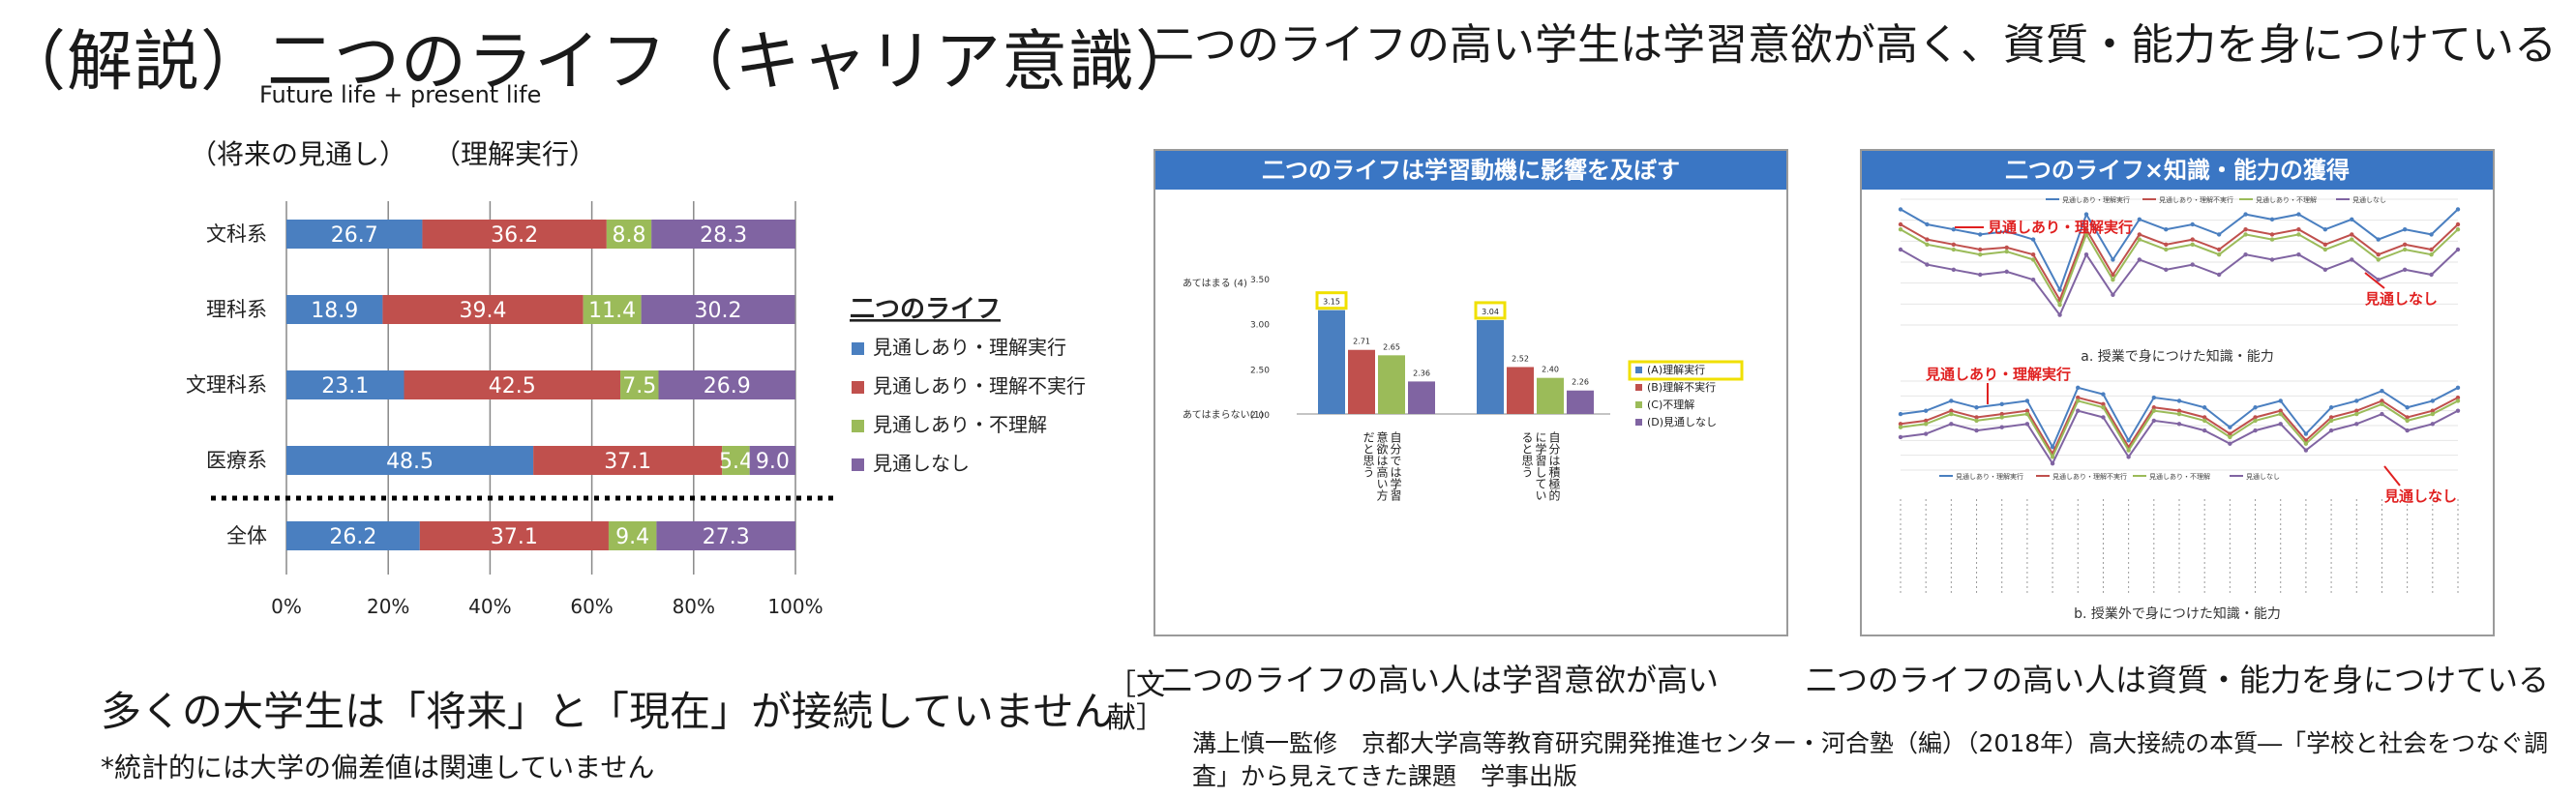  What do you see at coordinates (400, 94) in the screenshot?
I see `subtitle-english: Future life + present life` at bounding box center [400, 94].